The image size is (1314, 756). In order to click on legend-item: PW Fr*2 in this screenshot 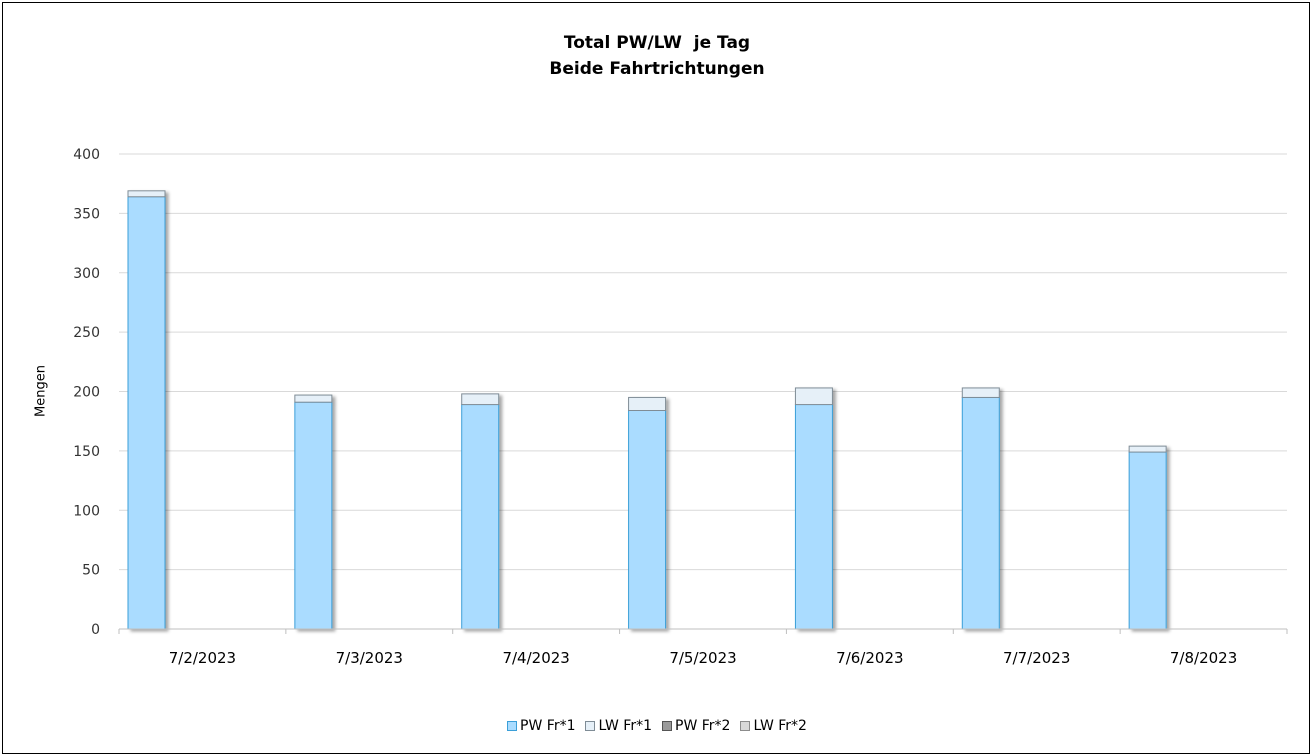, I will do `click(696, 726)`.